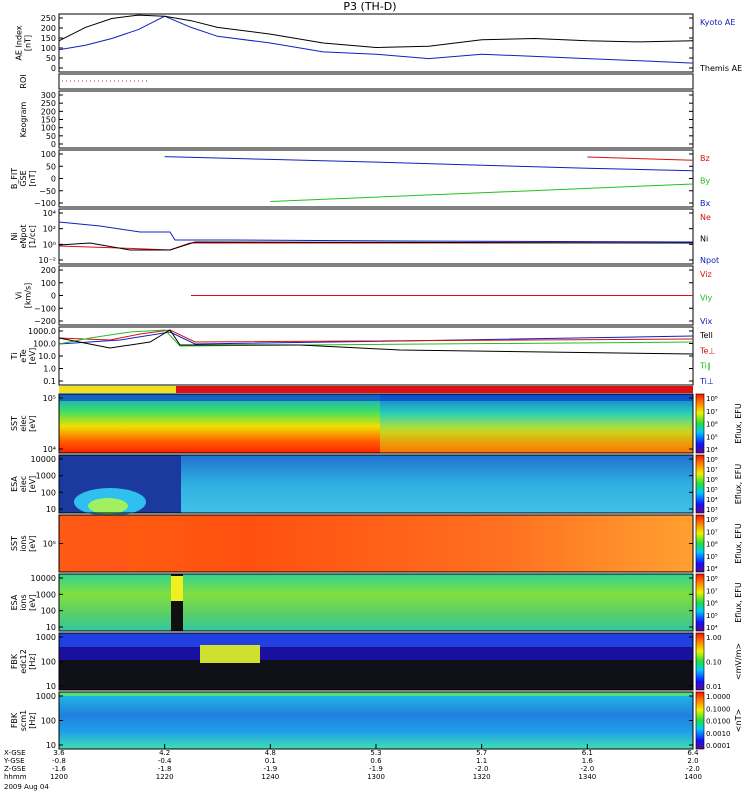 The image size is (750, 800). What do you see at coordinates (718, 709) in the screenshot?
I see `colorbar-tick: 0.1000` at bounding box center [718, 709].